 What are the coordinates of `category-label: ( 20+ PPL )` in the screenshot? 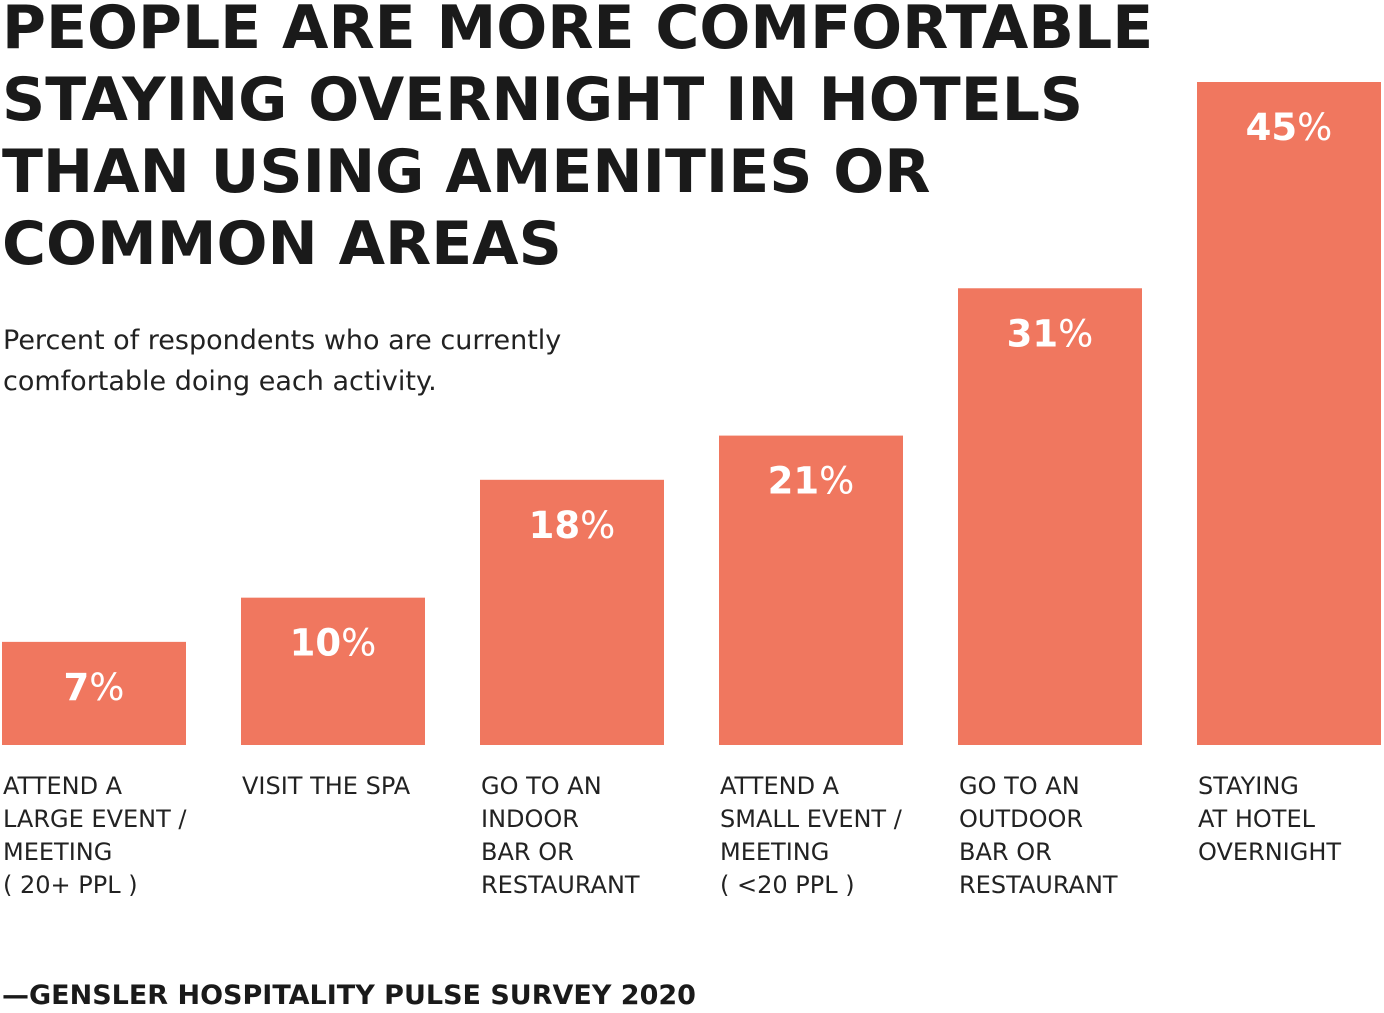 It's located at (70, 885).